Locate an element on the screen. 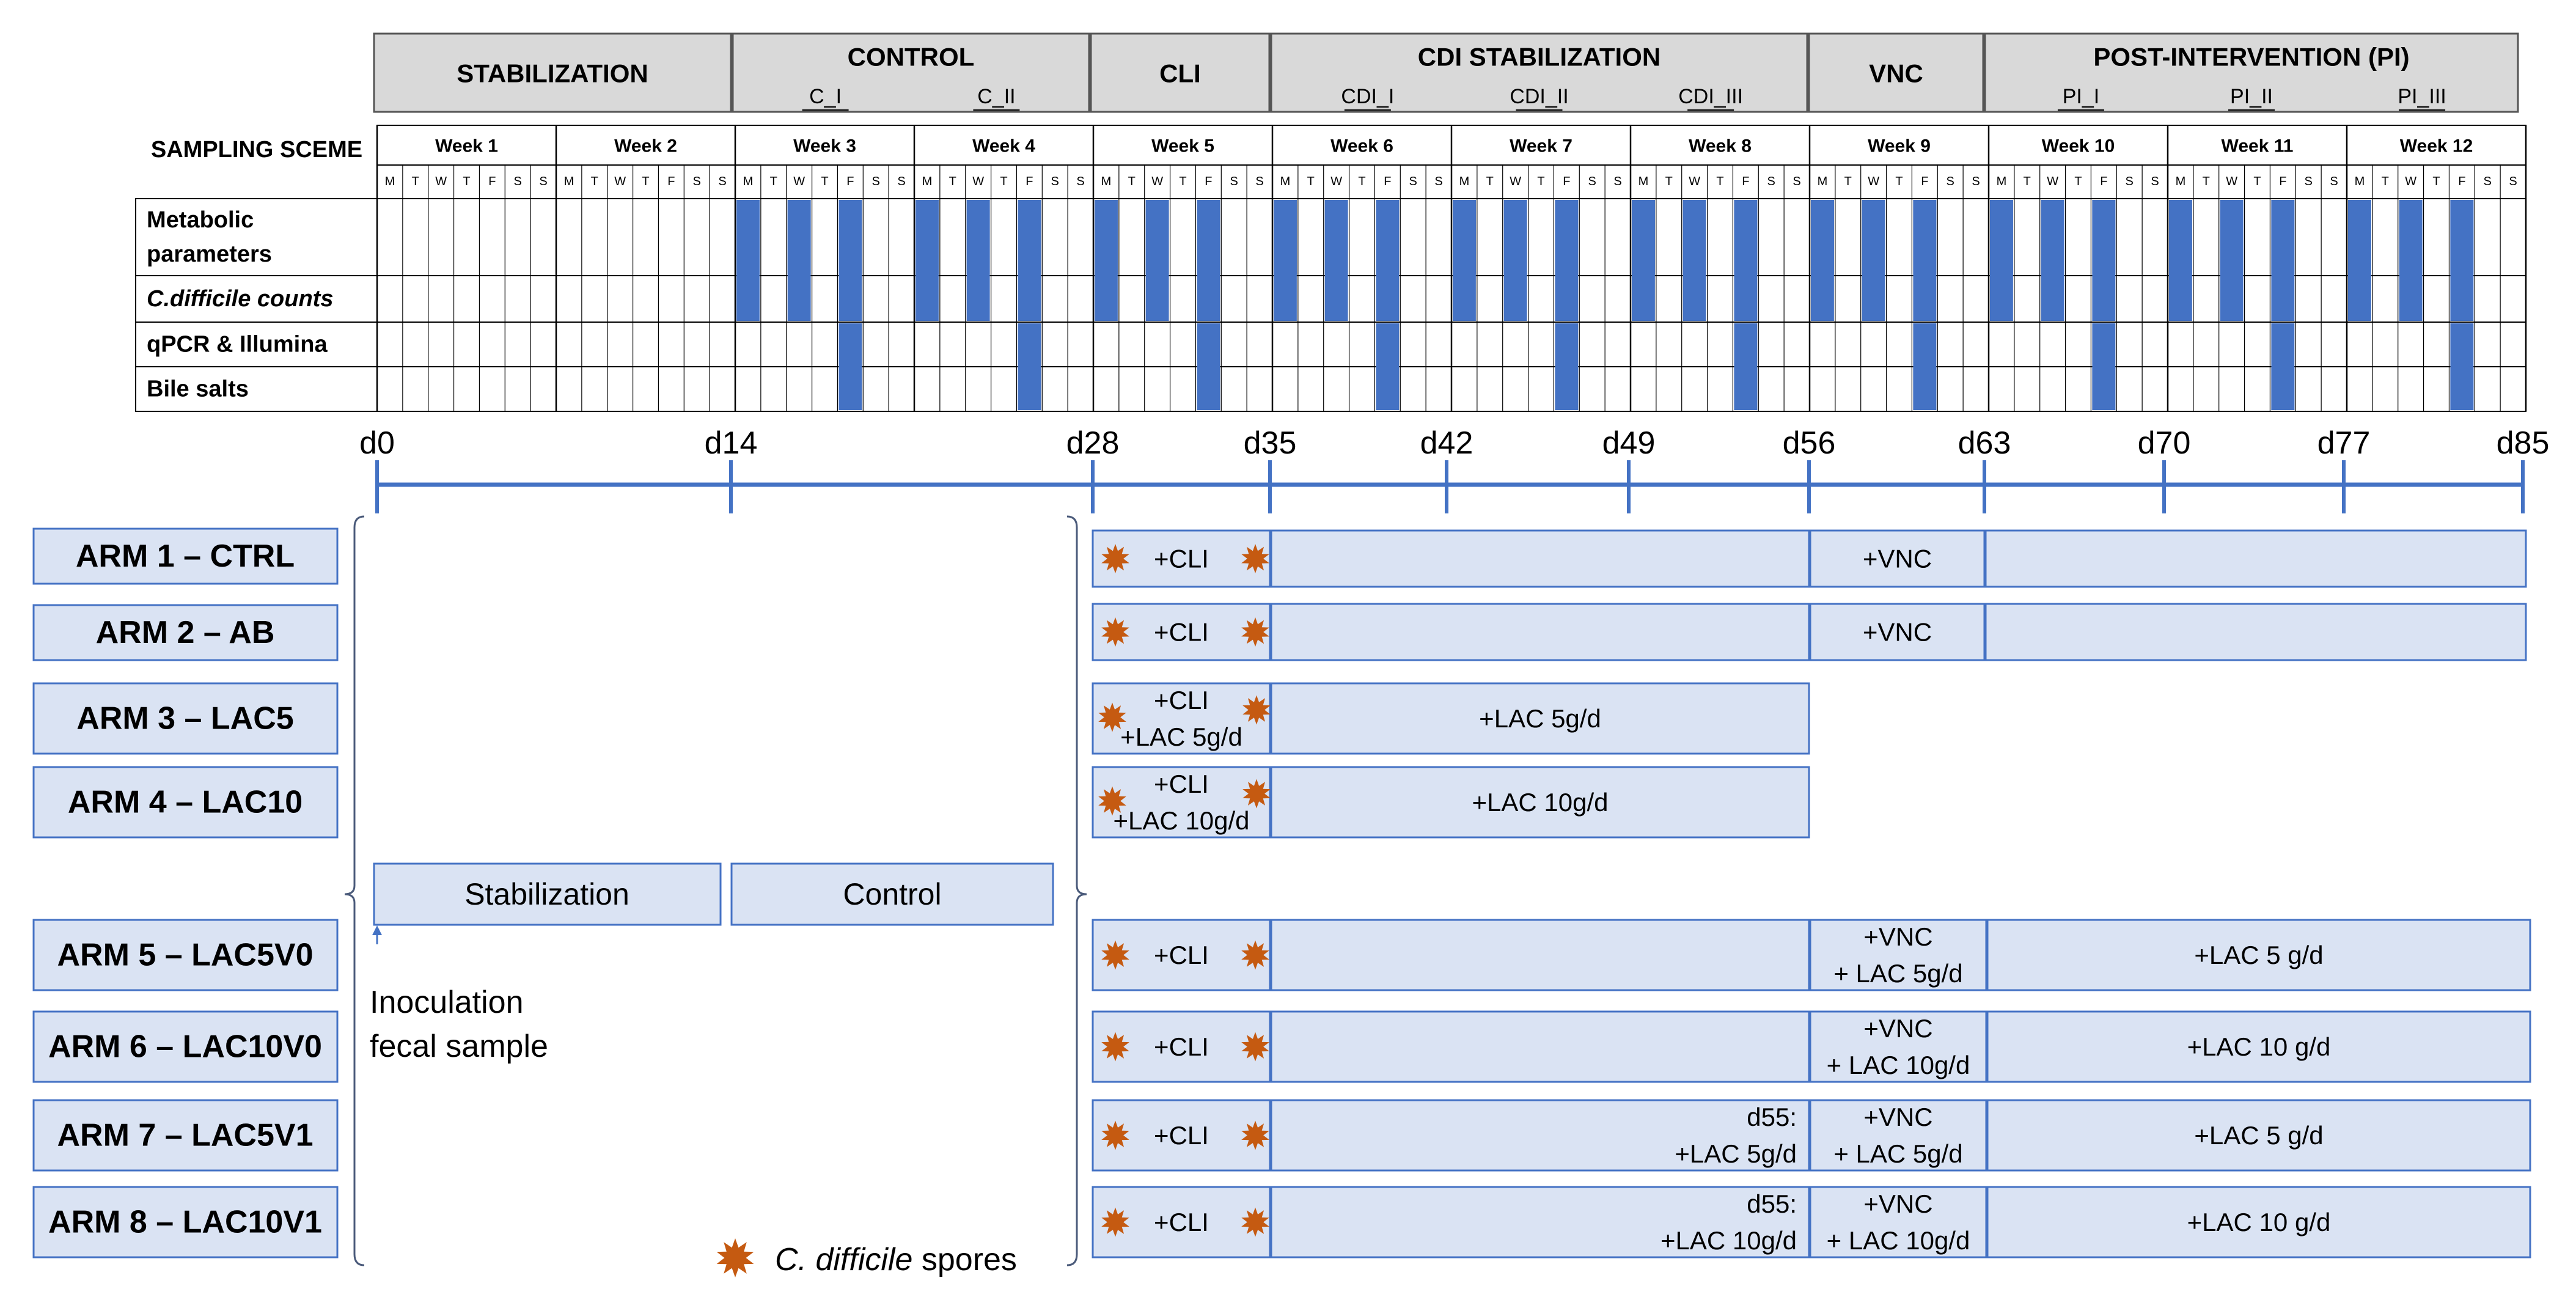  cdi-label: +LAC 5g/d is located at coordinates (1736, 1153).